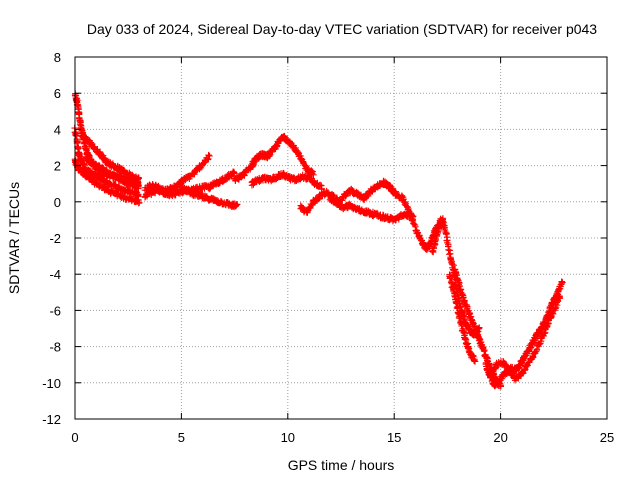 The width and height of the screenshot is (640, 480). Describe the element at coordinates (607, 437) in the screenshot. I see `x-tick-label: 25` at that location.